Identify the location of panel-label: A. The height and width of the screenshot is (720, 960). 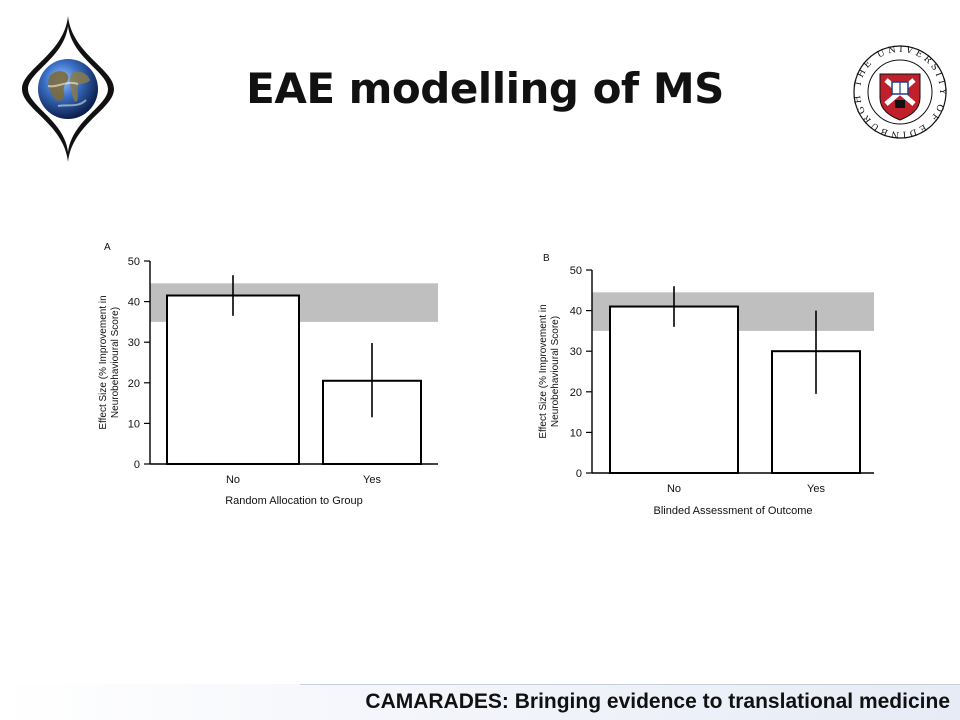
(107, 247).